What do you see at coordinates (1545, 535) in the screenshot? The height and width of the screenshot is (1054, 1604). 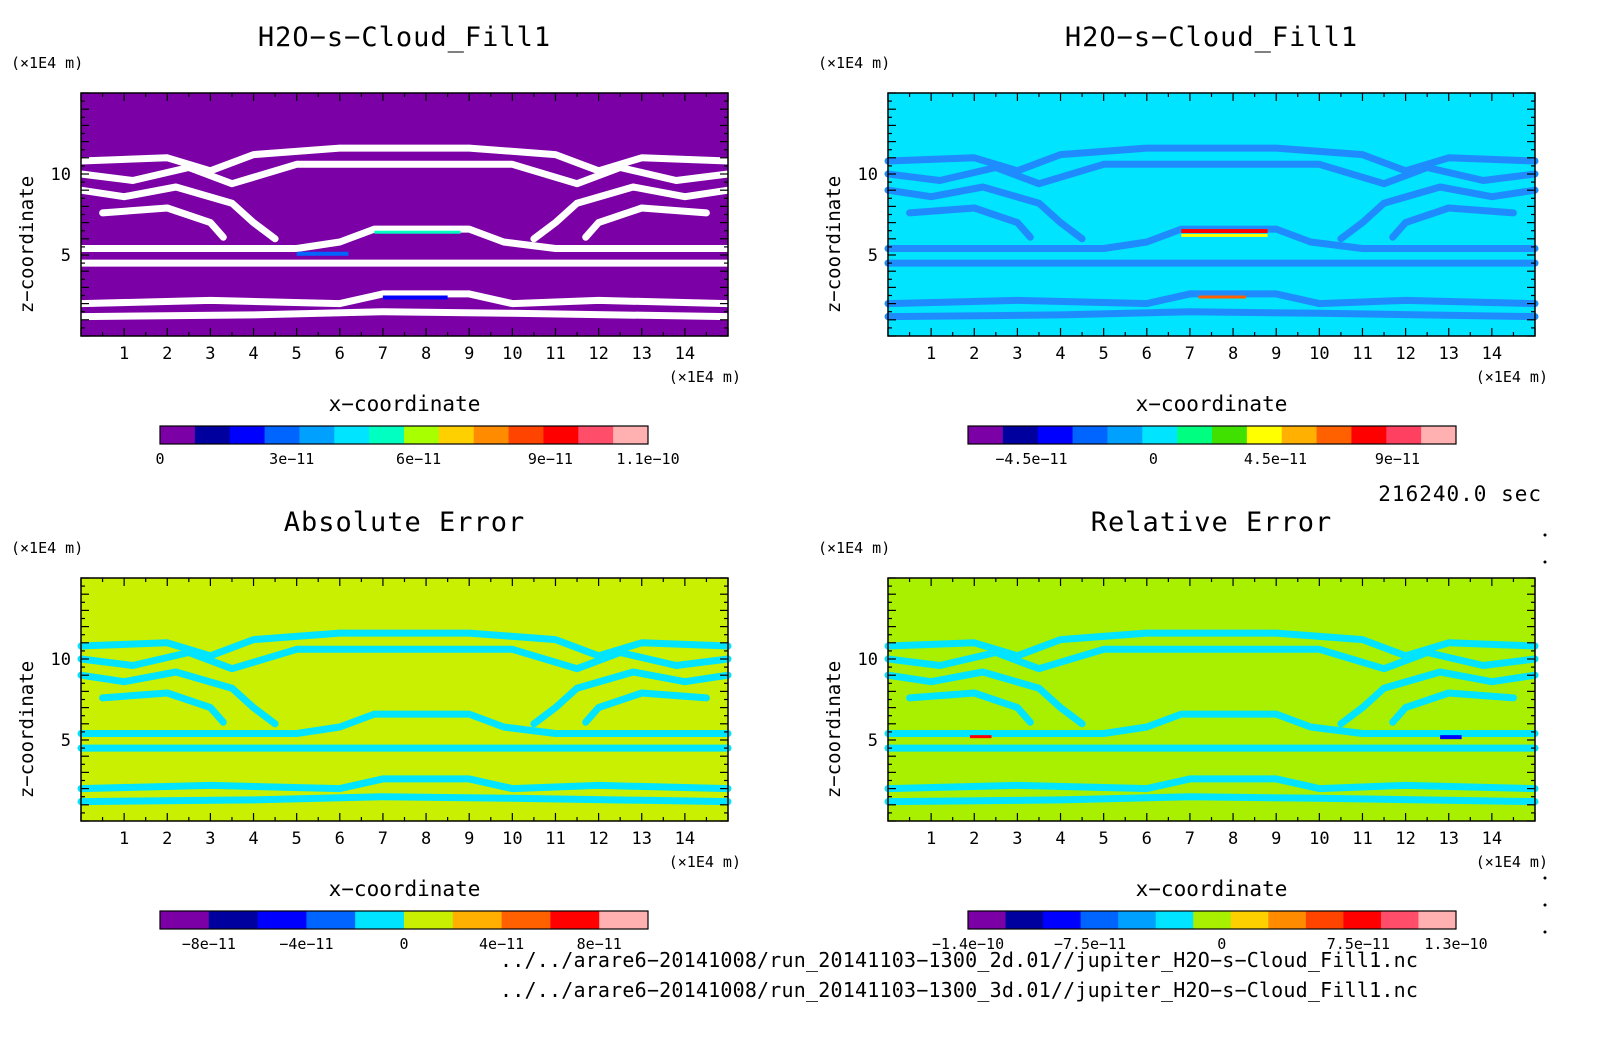 I see `edge-dot` at bounding box center [1545, 535].